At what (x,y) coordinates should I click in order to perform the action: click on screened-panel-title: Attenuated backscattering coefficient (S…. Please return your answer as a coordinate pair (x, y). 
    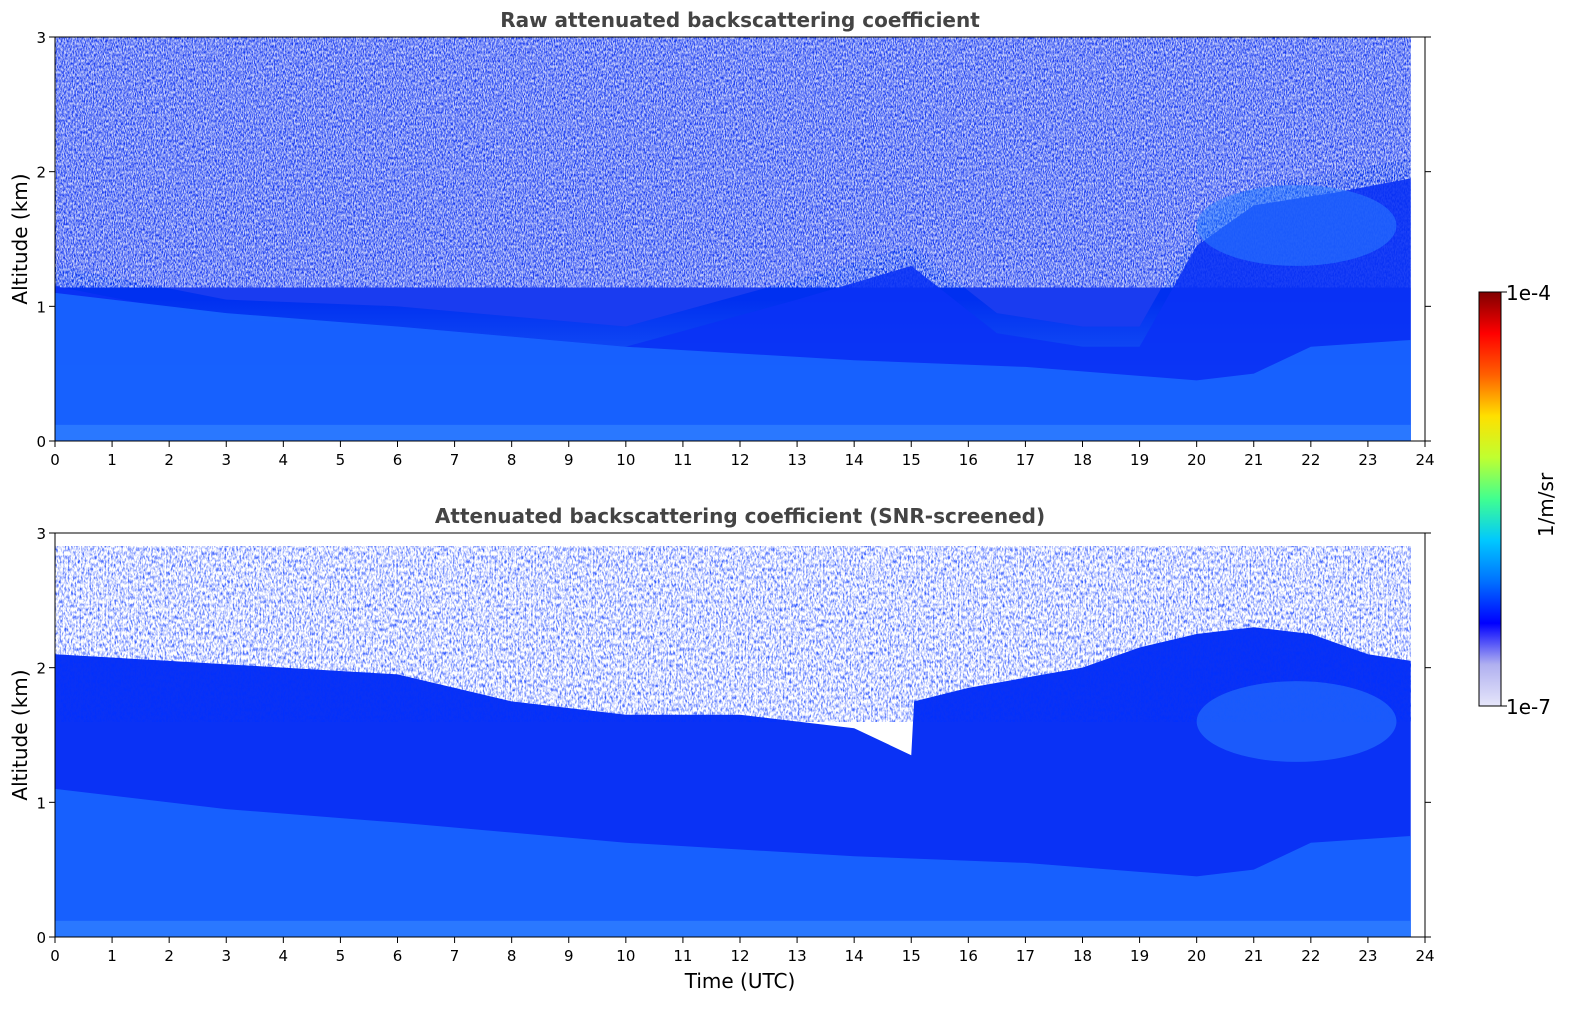
    Looking at the image, I should click on (740, 516).